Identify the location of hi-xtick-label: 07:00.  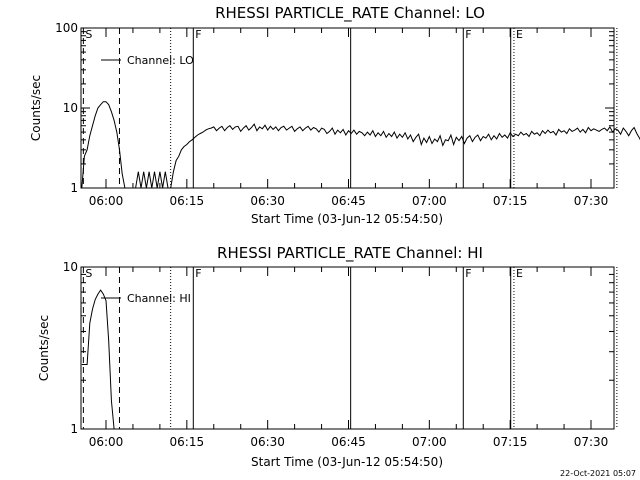
(429, 442).